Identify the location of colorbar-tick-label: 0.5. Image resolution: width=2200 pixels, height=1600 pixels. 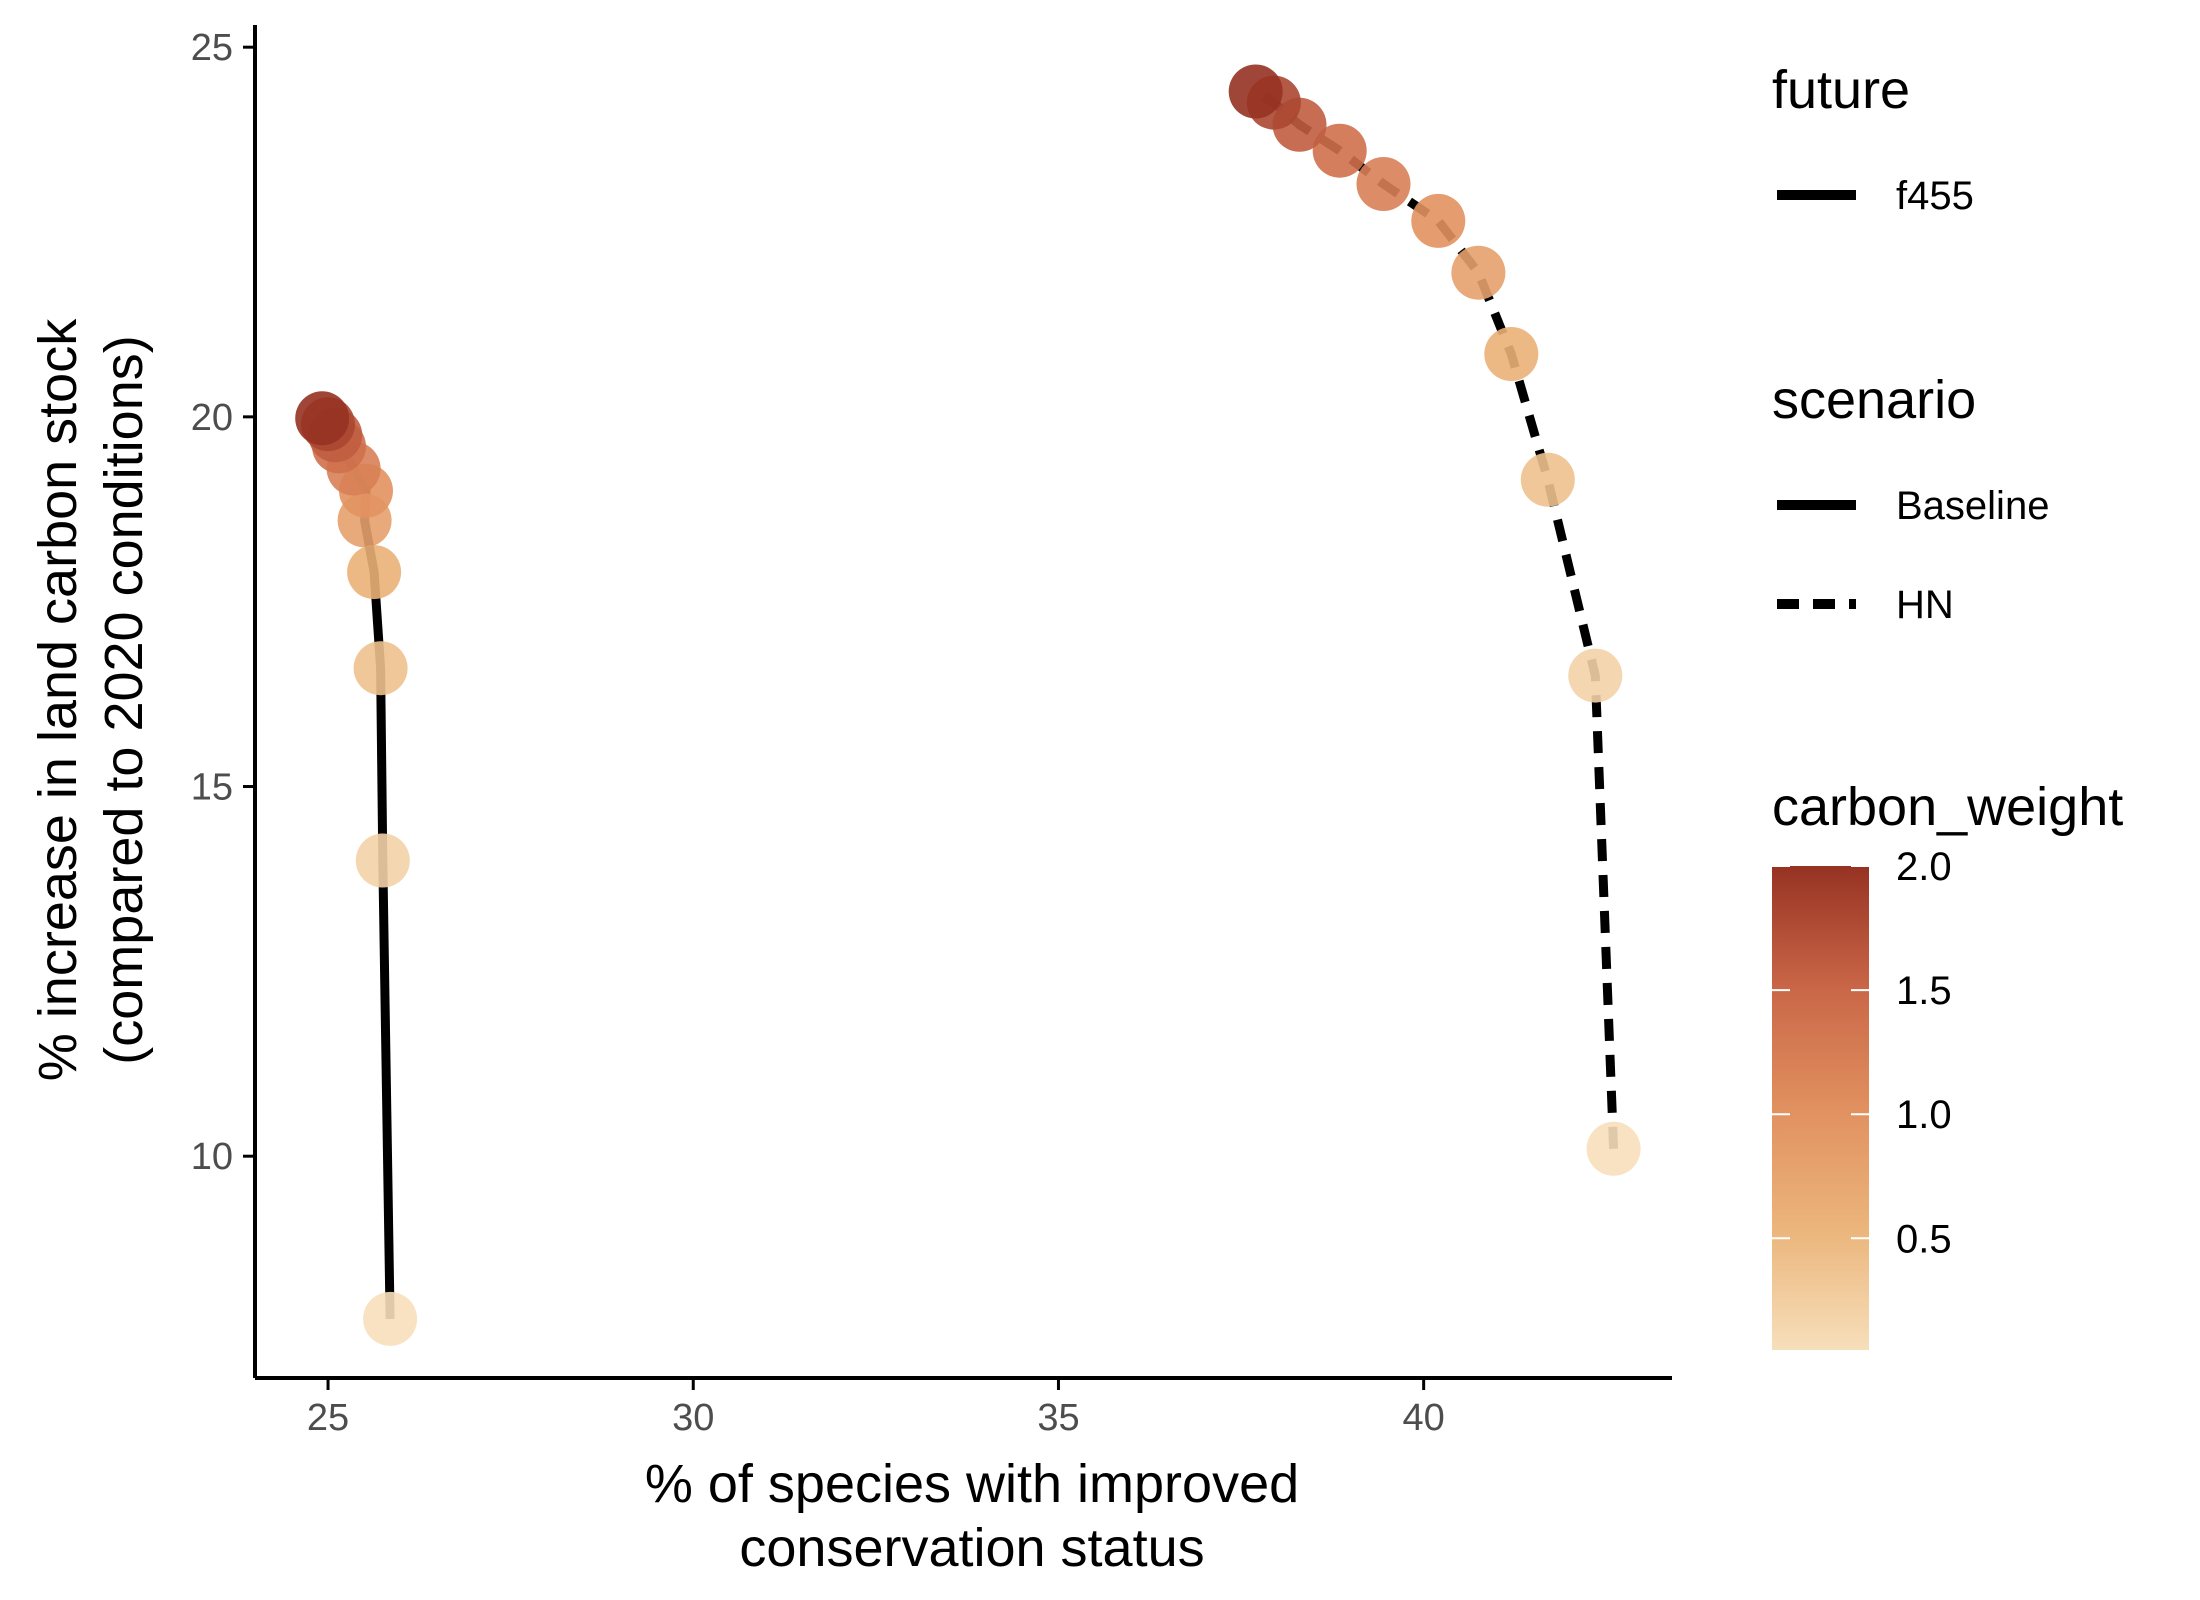
(1924, 1239).